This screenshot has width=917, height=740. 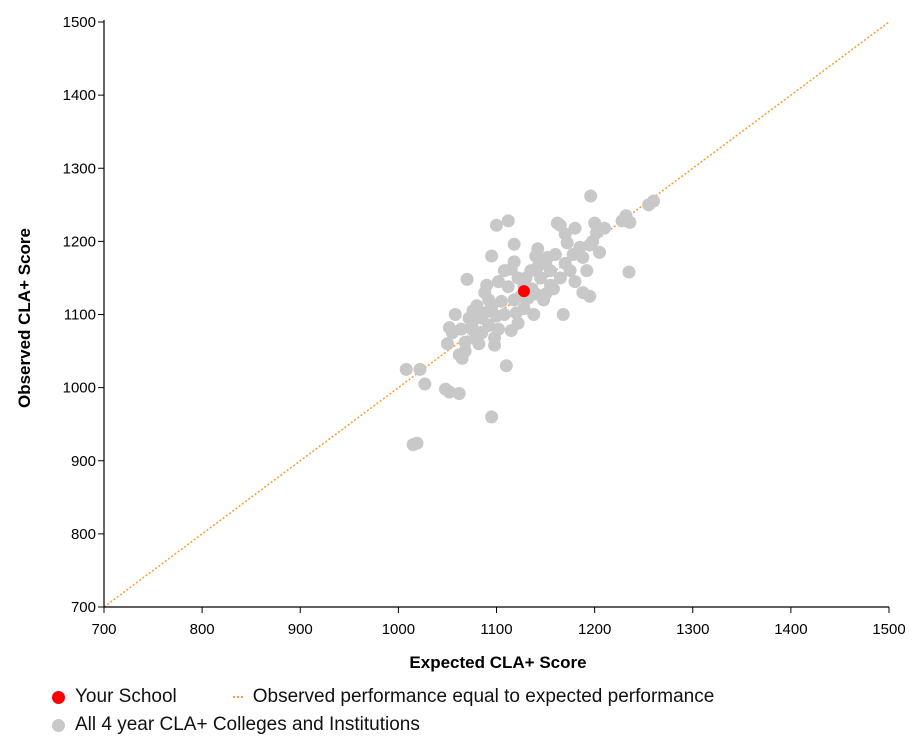 What do you see at coordinates (692, 629) in the screenshot?
I see `x-tick-label-1300: 1300` at bounding box center [692, 629].